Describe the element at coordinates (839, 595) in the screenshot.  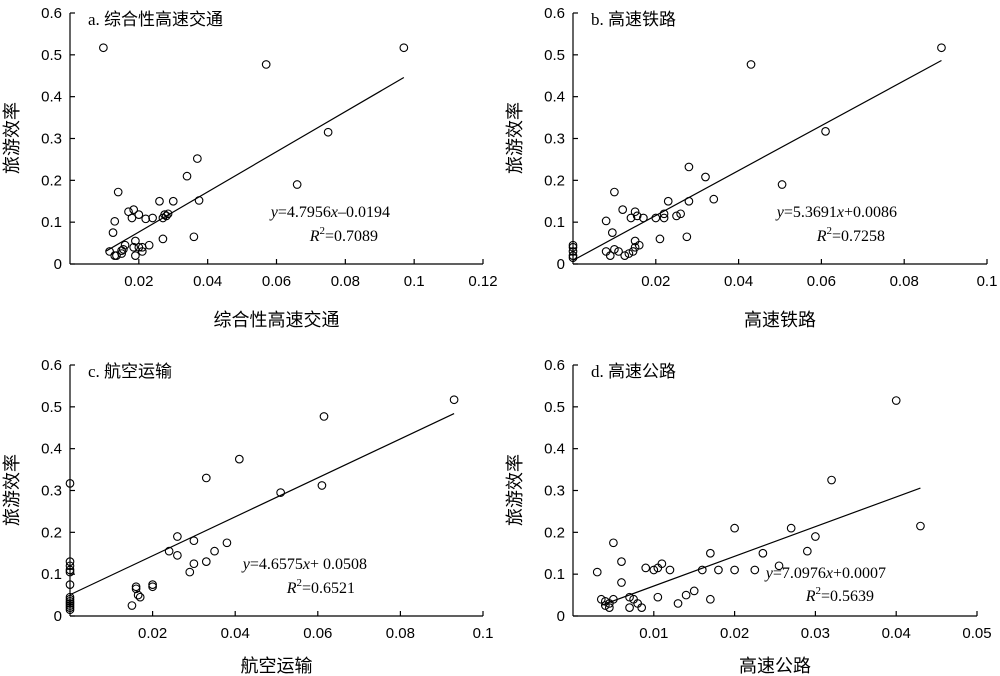
I see `r-squared: R2=0.5639` at that location.